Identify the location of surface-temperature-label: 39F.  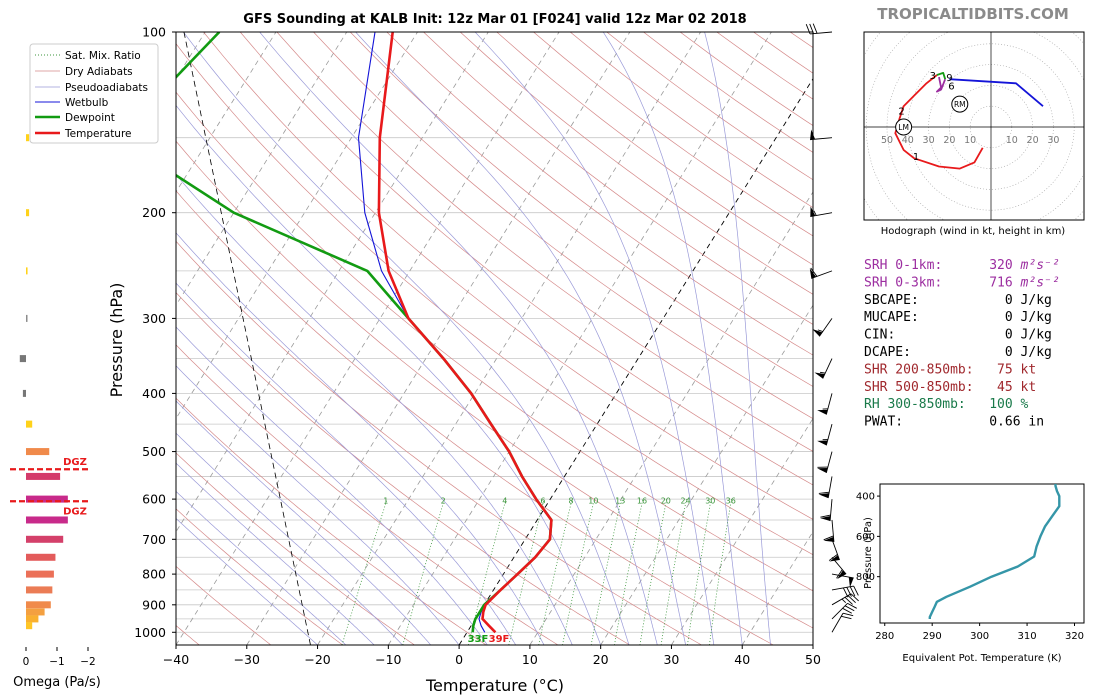
(499, 639).